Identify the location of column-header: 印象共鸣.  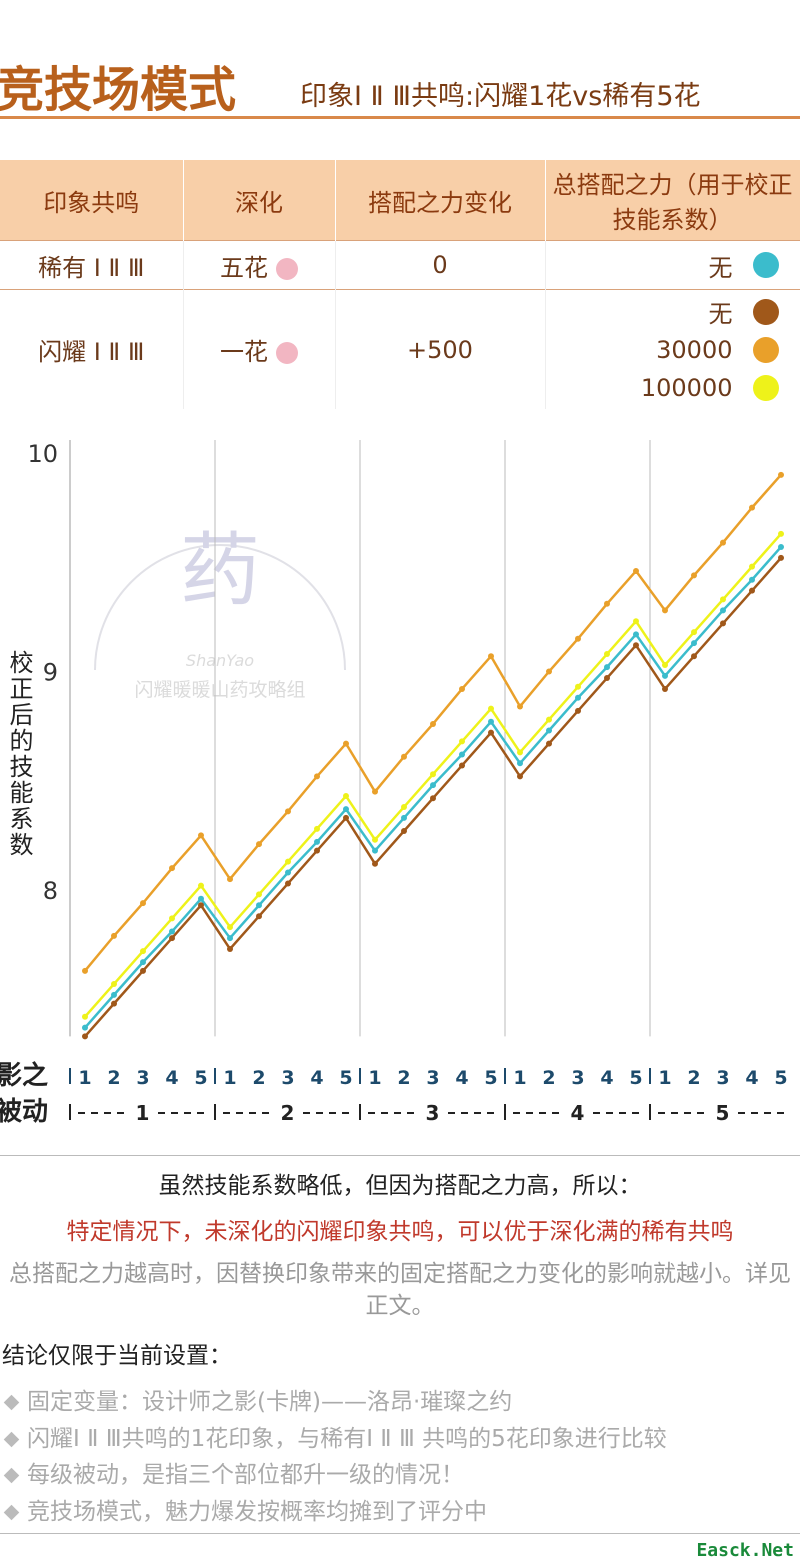
(92, 200).